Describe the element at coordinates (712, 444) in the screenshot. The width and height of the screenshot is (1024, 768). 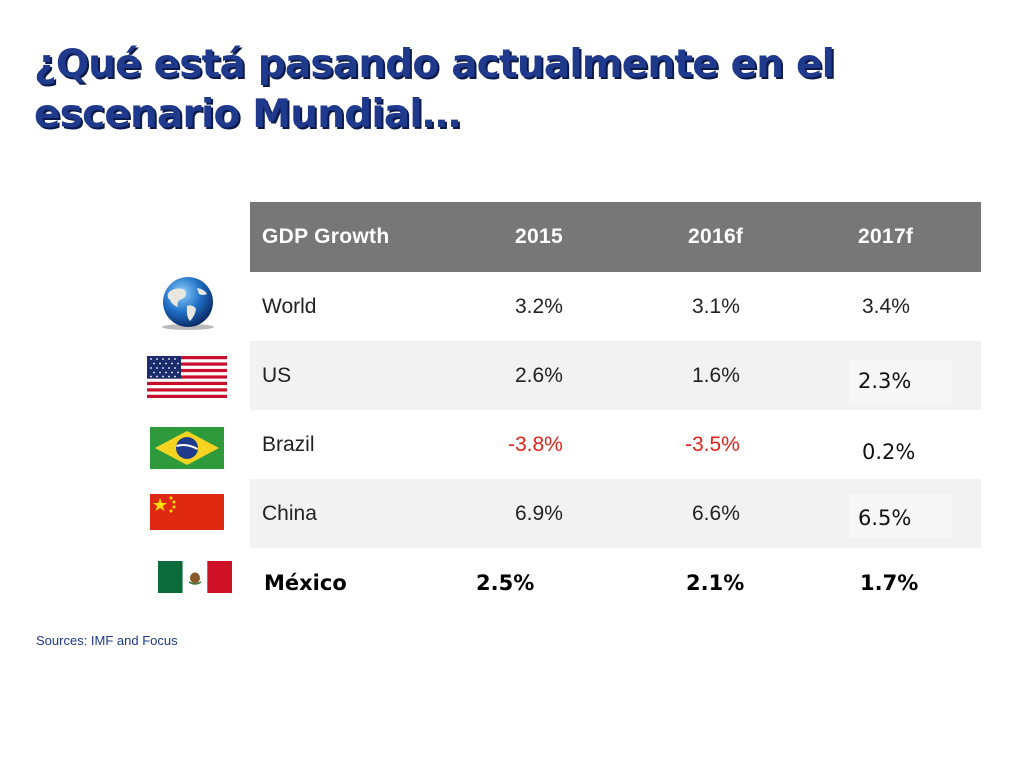
I see `brazil-2016f: -3.5%` at that location.